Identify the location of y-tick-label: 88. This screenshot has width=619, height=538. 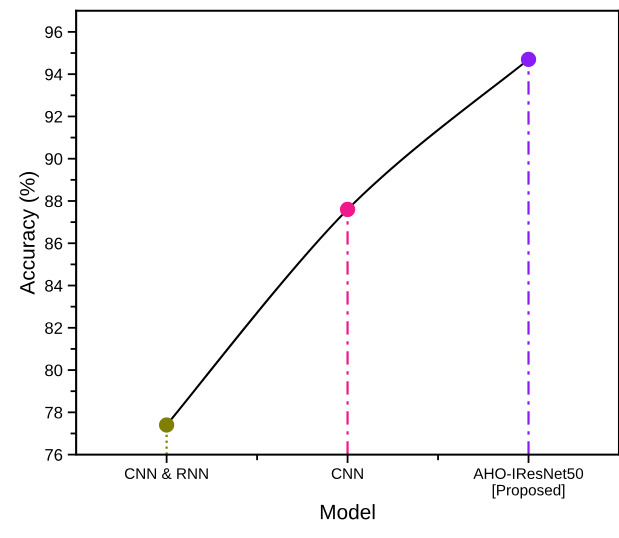
(53, 201).